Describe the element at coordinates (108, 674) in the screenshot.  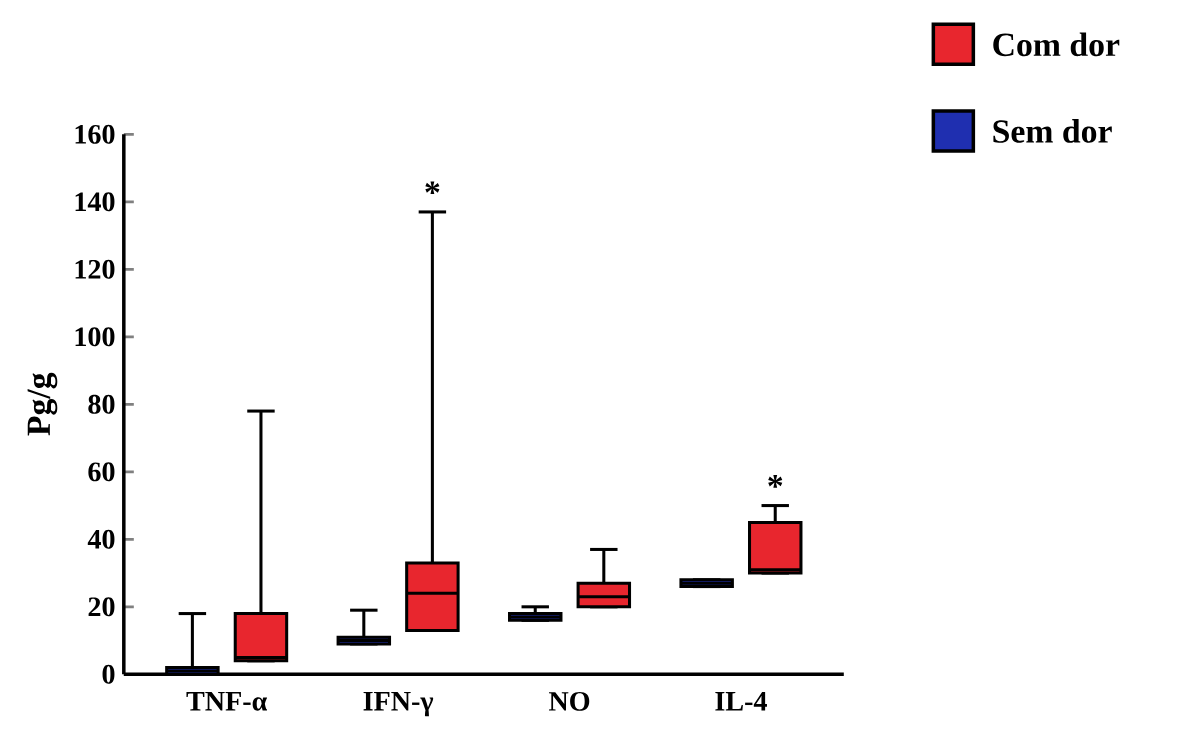
I see `y-tick-label: 0` at that location.